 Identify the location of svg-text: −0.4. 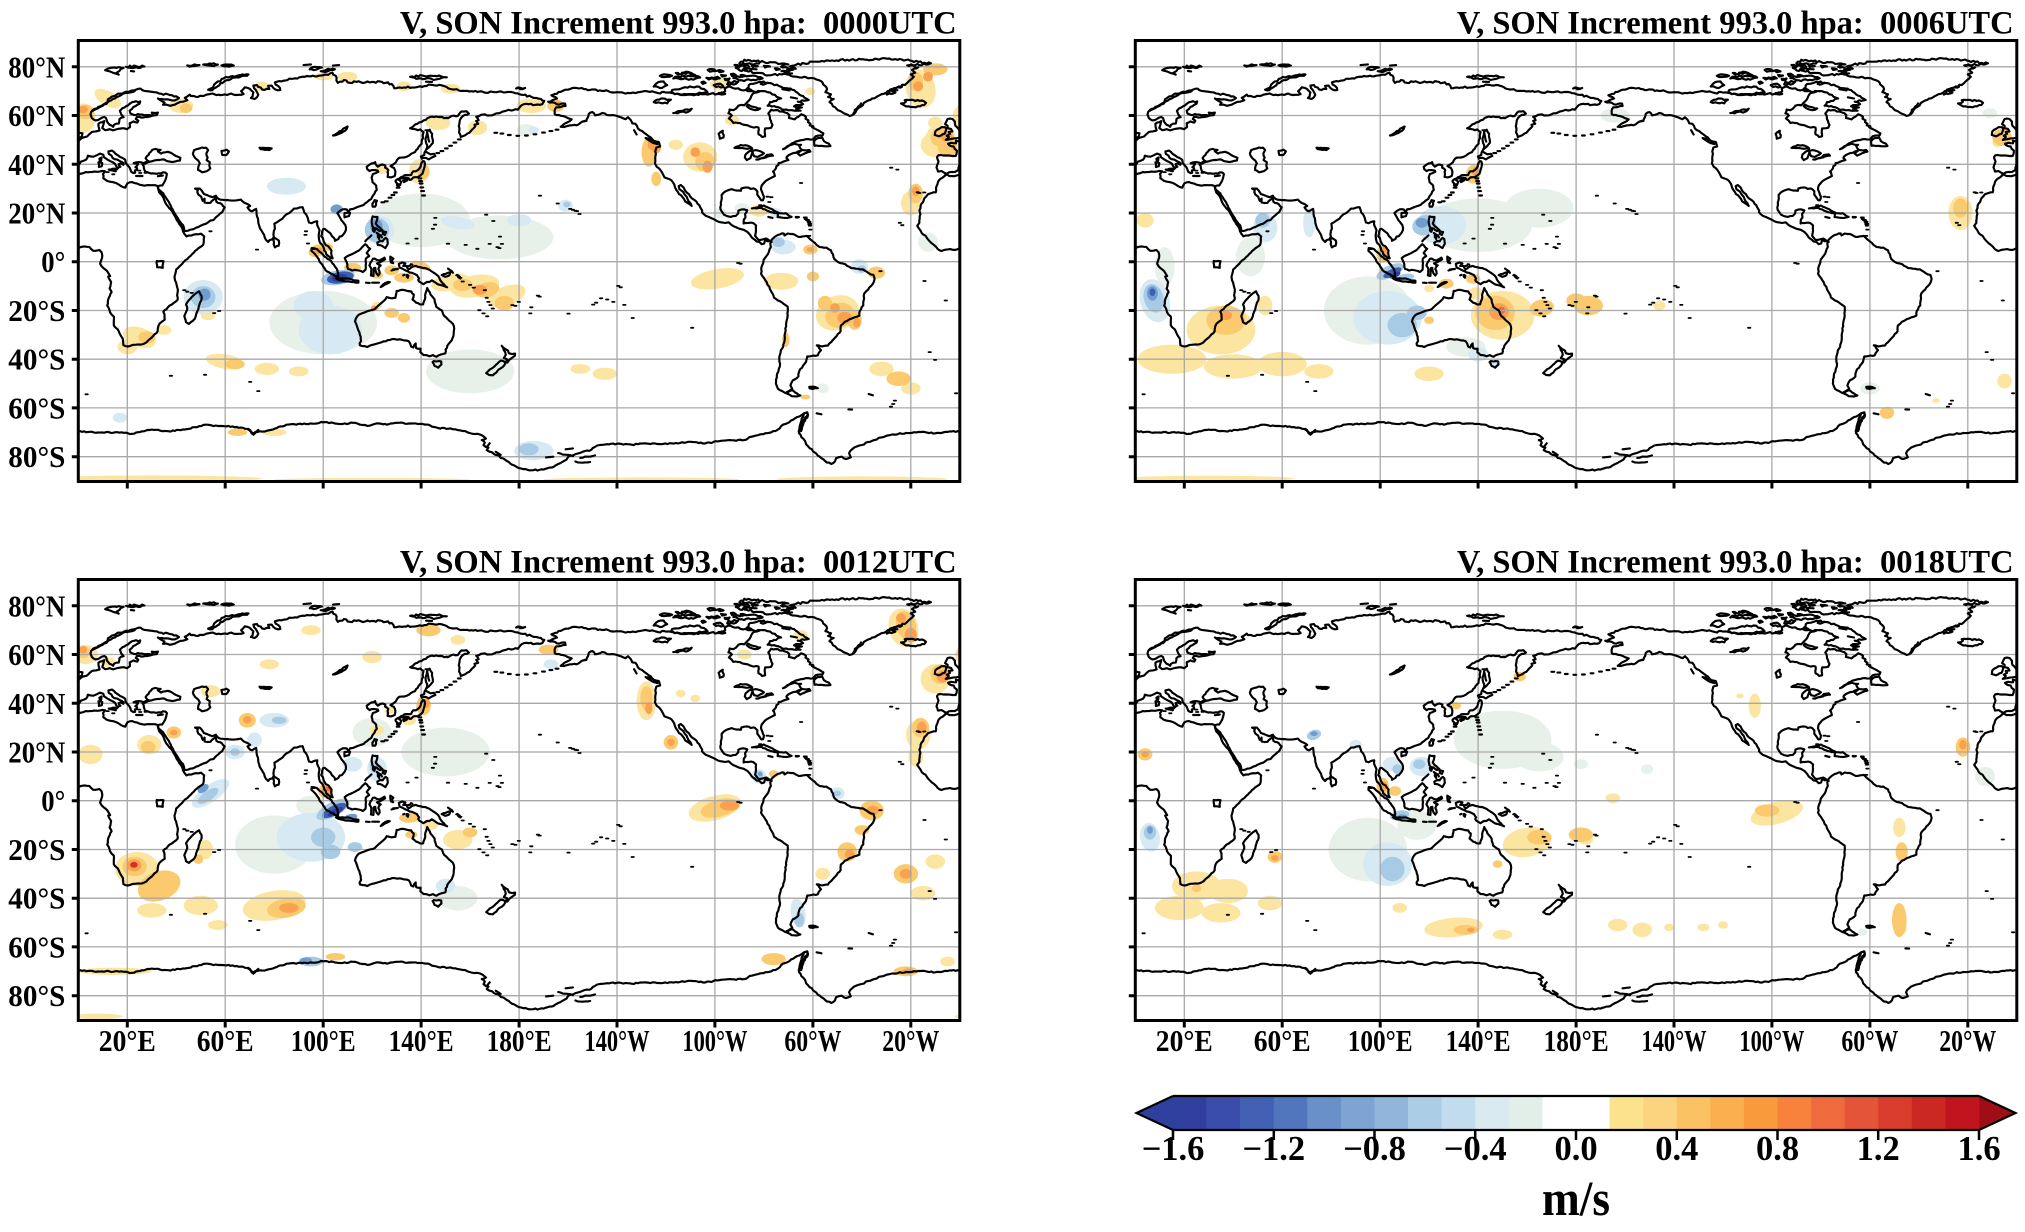
(1475, 1149).